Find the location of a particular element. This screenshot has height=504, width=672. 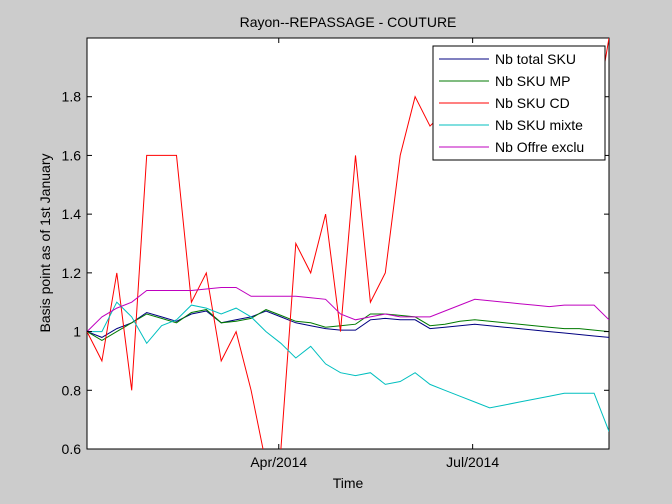

y-tick-label: 1.6 is located at coordinates (72, 155).